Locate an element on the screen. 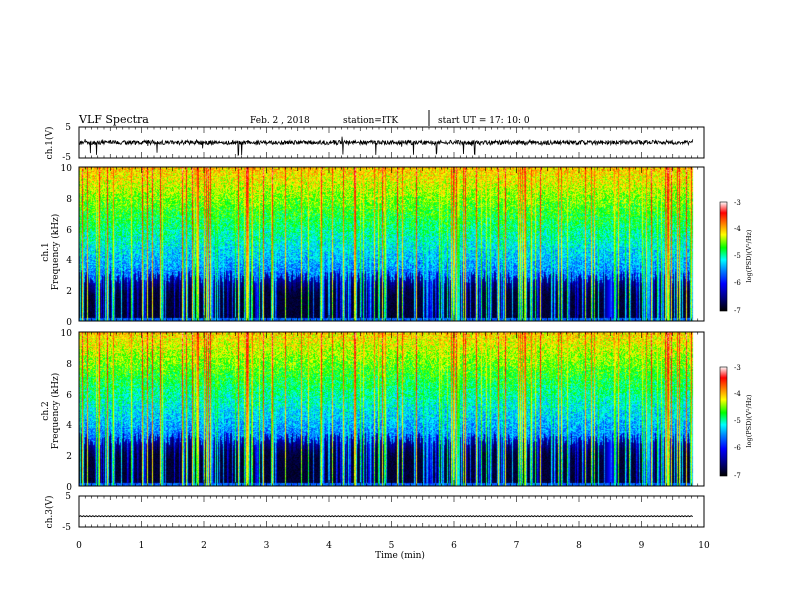 Image resolution: width=792 pixels, height=612 pixels. time-tick-9: 9 is located at coordinates (642, 546).